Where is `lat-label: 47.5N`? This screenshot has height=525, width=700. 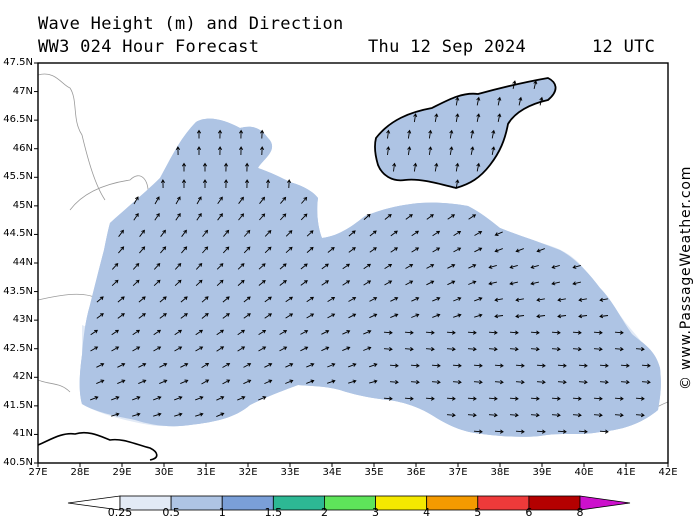 lat-label: 47.5N is located at coordinates (18, 62).